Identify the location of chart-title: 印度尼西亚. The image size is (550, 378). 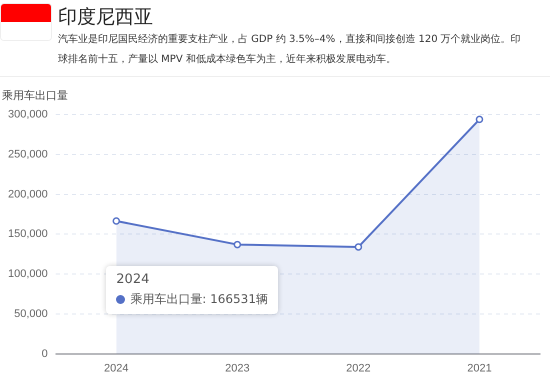
(105, 17).